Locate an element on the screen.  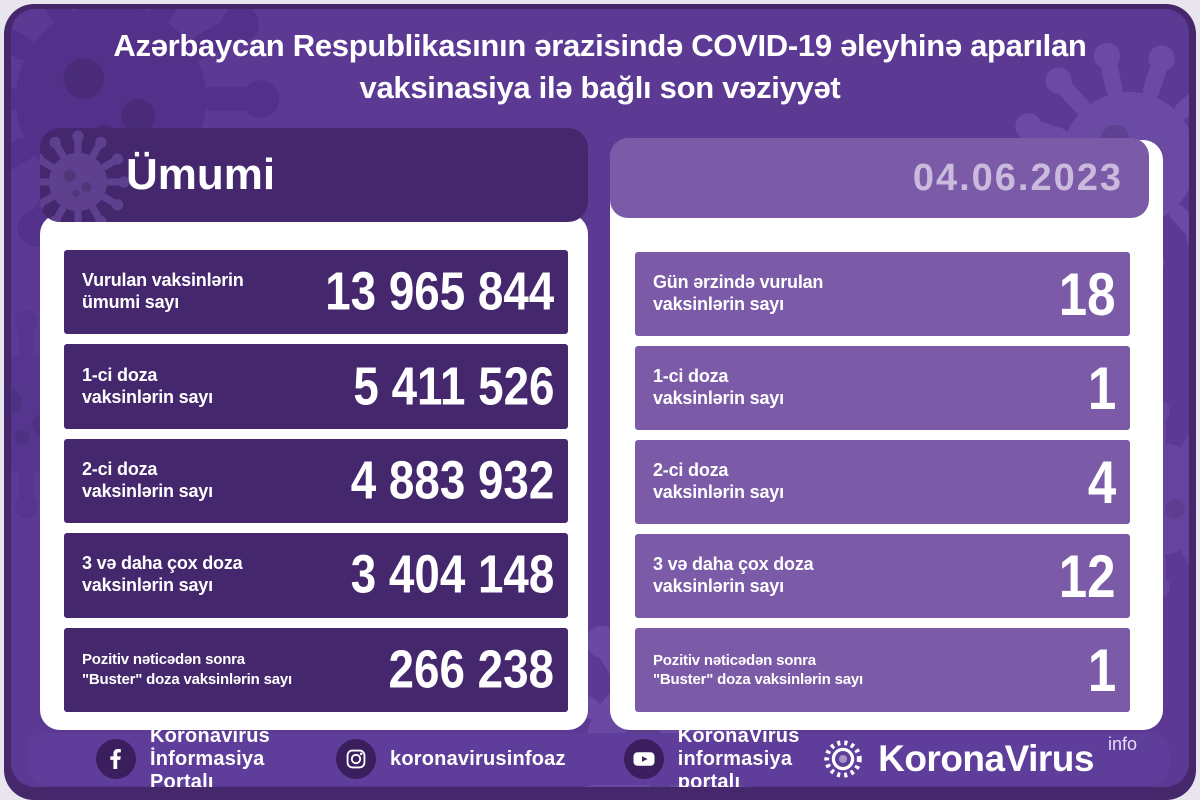
youtube-label: KoronaVirus informasiya portalı is located at coordinates (738, 756).